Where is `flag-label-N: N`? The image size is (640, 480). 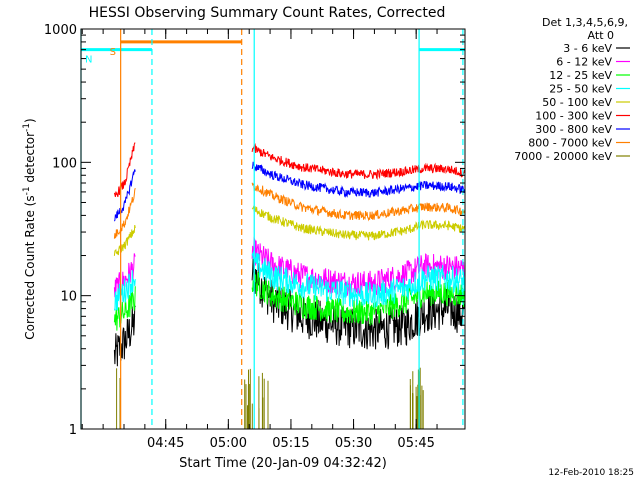
flag-label-N: N is located at coordinates (88, 60).